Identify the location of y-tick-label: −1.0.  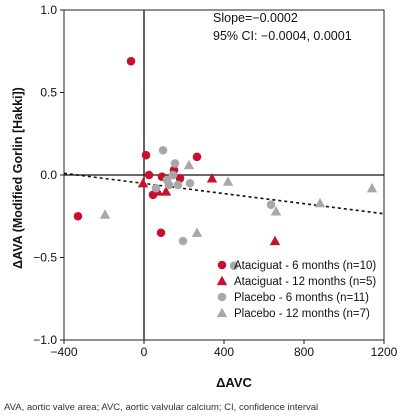
(45, 340).